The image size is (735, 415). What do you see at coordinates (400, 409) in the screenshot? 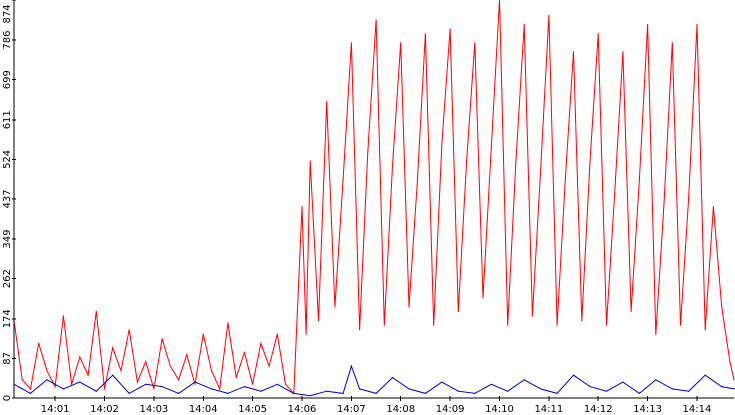
I see `x-tick-label: 14:08` at bounding box center [400, 409].